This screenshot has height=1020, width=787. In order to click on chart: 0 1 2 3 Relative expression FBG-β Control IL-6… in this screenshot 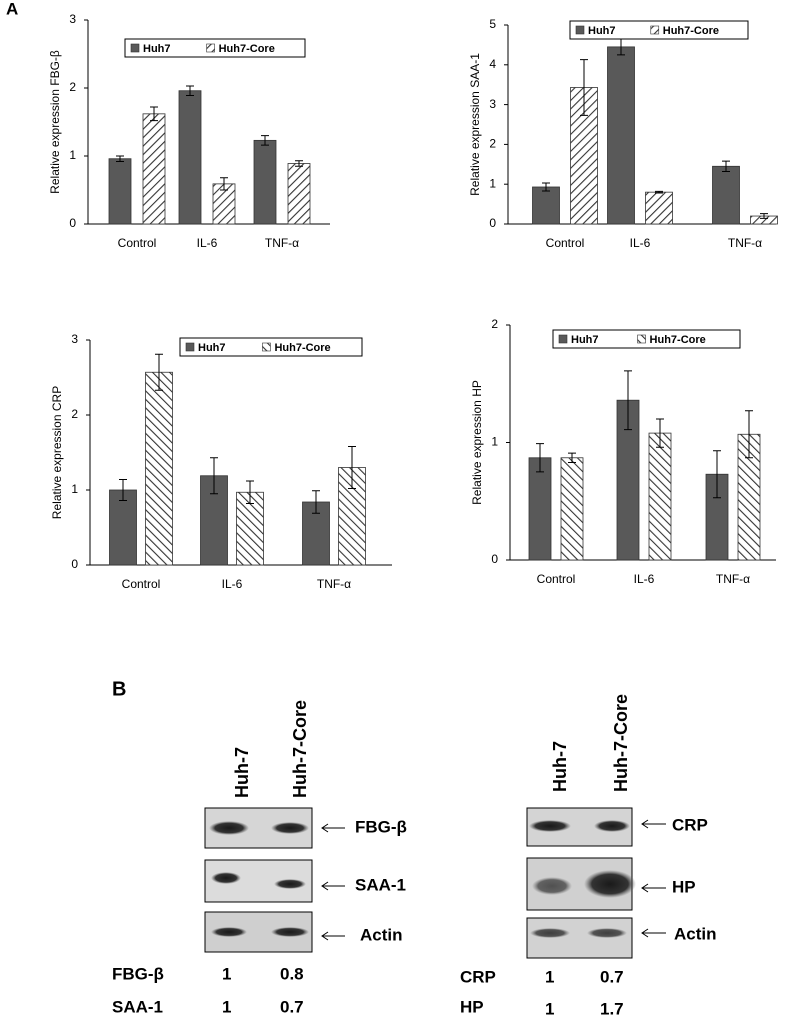, I will do `click(189, 131)`.